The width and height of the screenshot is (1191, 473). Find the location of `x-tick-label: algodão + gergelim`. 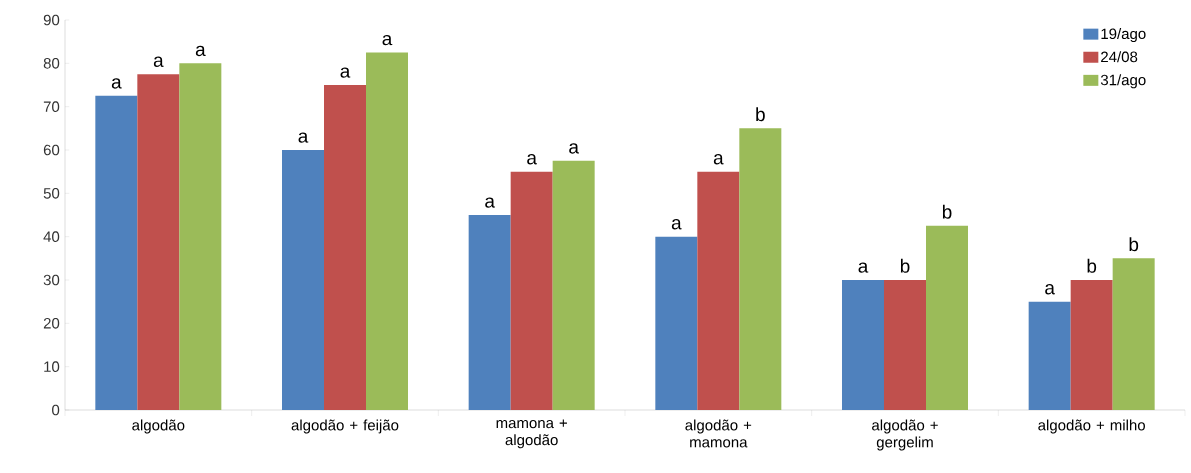

x-tick-label: algodão + gergelim is located at coordinates (905, 435).